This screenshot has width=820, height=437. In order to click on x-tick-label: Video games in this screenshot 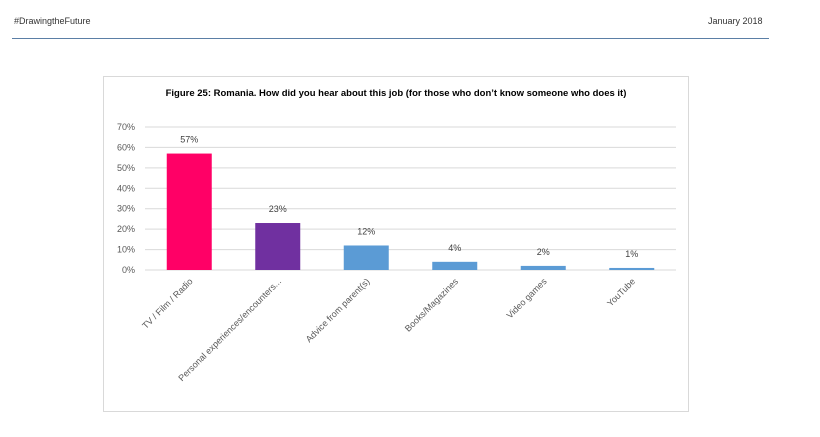, I will do `click(527, 298)`.